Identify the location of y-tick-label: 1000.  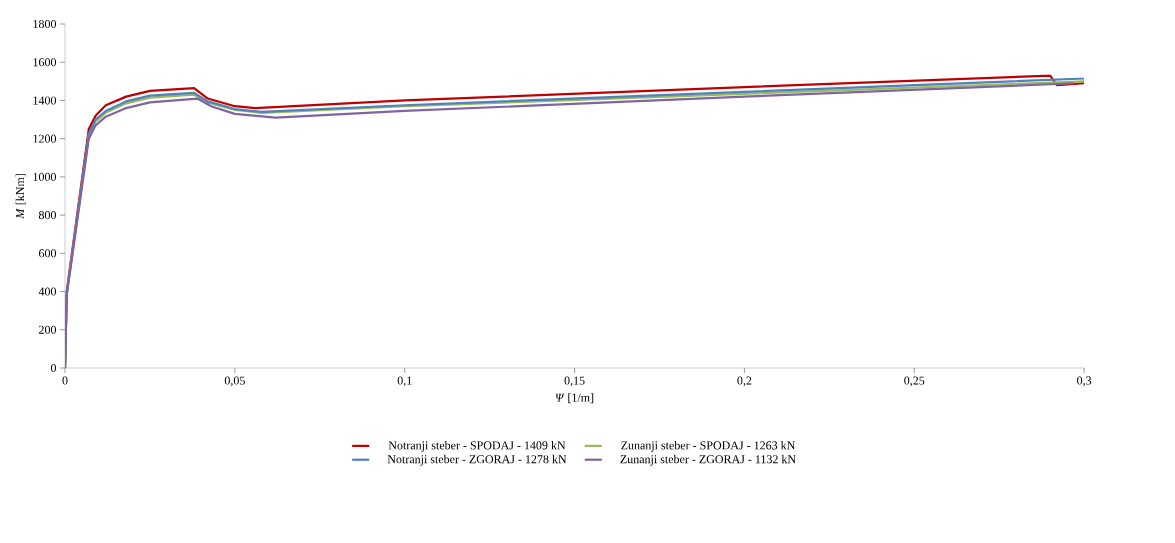
(45, 176).